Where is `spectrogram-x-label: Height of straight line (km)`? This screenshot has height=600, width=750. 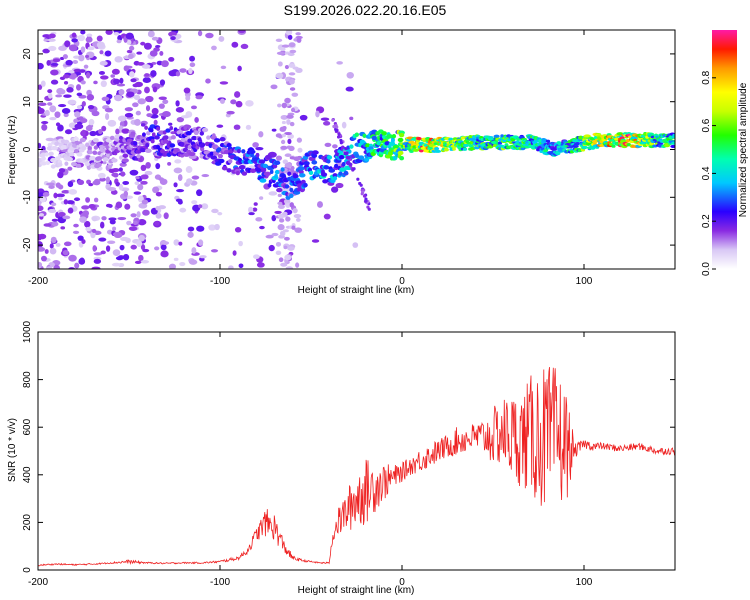 spectrogram-x-label: Height of straight line (km) is located at coordinates (356, 290).